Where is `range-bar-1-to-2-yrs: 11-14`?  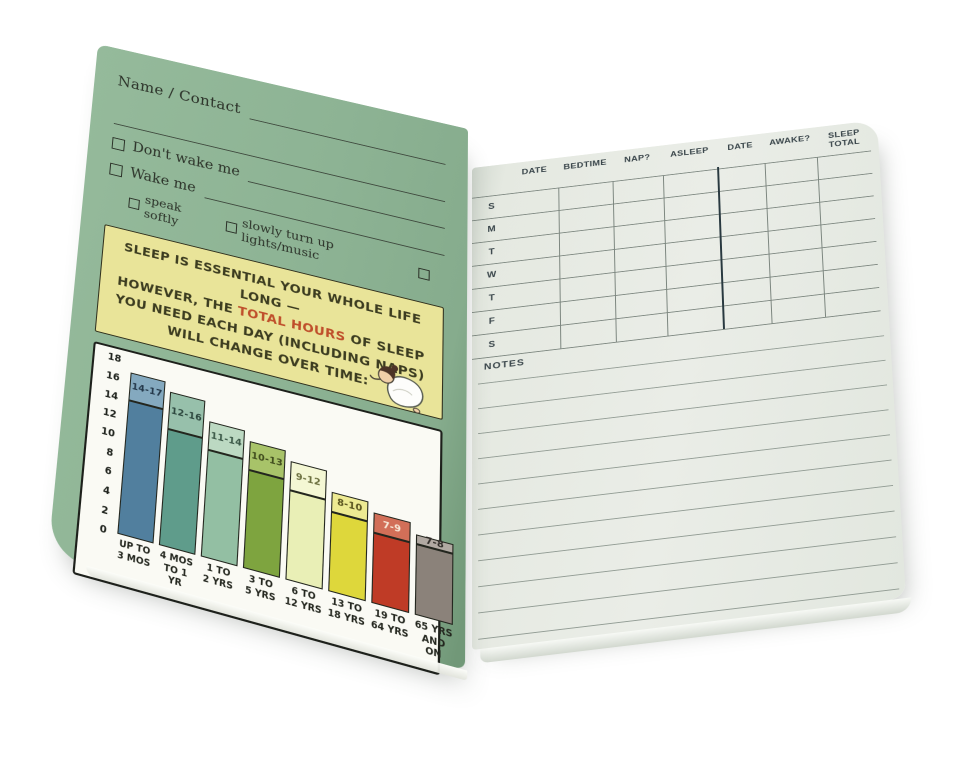 range-bar-1-to-2-yrs: 11-14 is located at coordinates (223, 475).